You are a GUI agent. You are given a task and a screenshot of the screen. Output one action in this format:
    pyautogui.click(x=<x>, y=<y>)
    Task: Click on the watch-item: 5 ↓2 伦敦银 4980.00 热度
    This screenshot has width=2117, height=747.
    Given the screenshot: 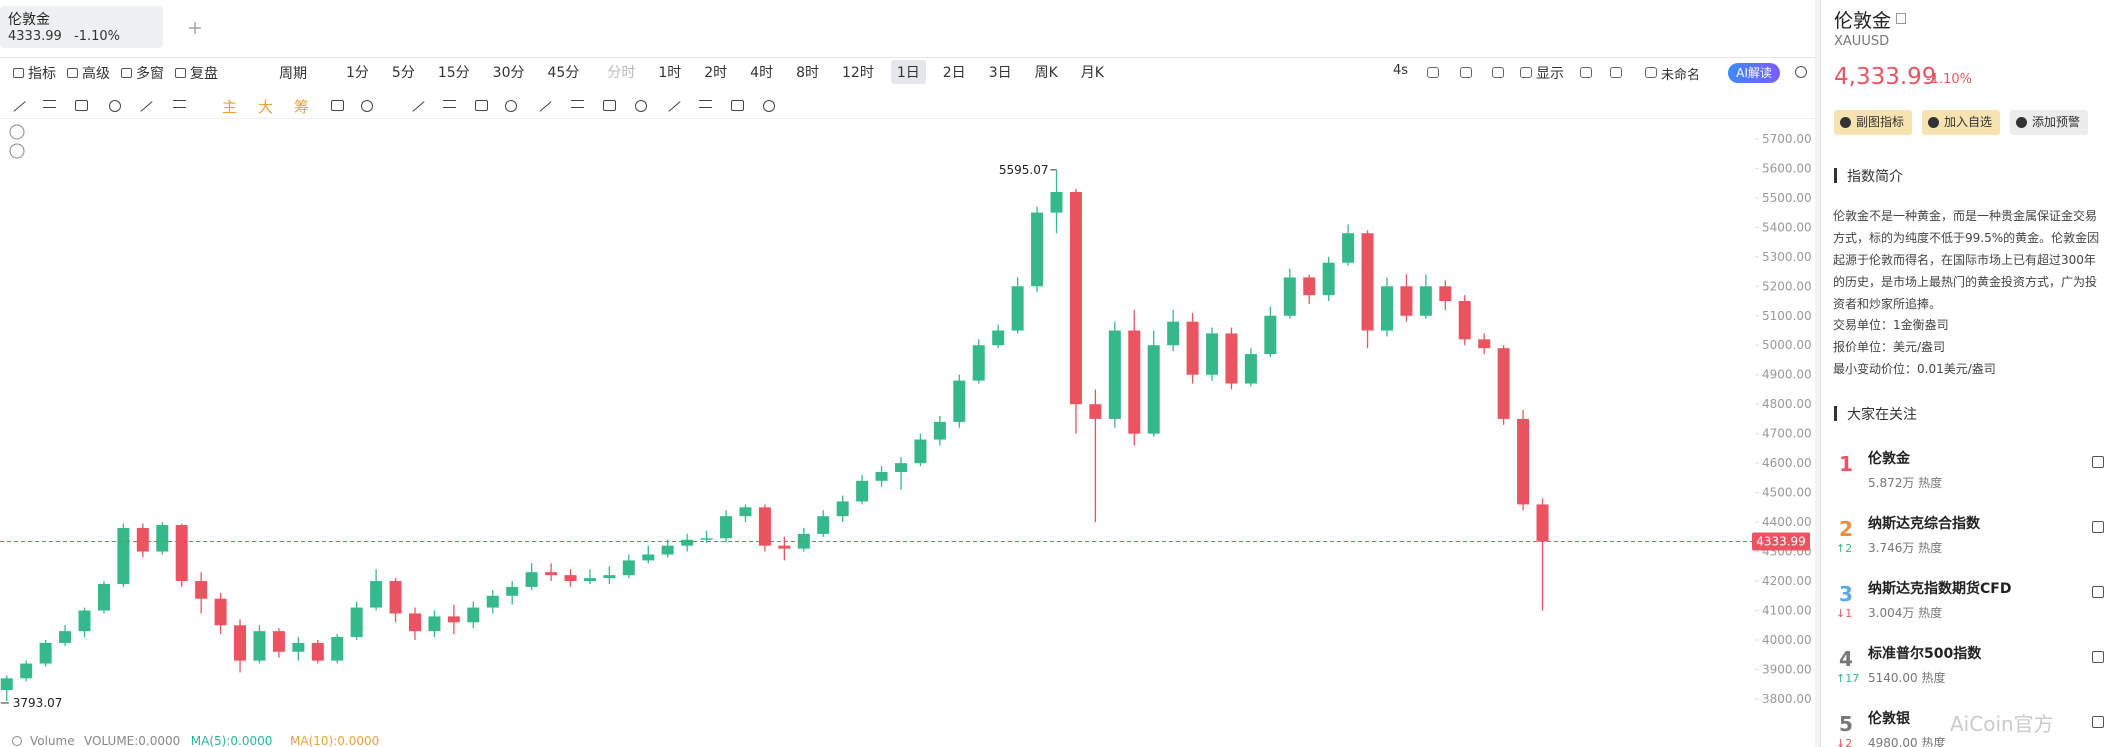 What is the action you would take?
    pyautogui.click(x=1969, y=725)
    